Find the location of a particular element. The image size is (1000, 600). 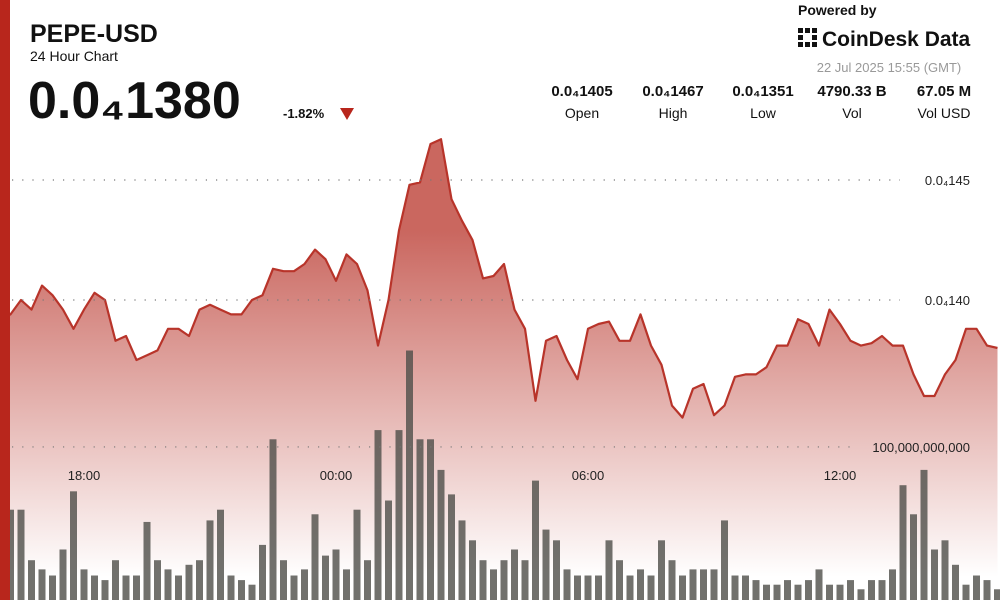

price-change: -1.82% is located at coordinates (304, 113).